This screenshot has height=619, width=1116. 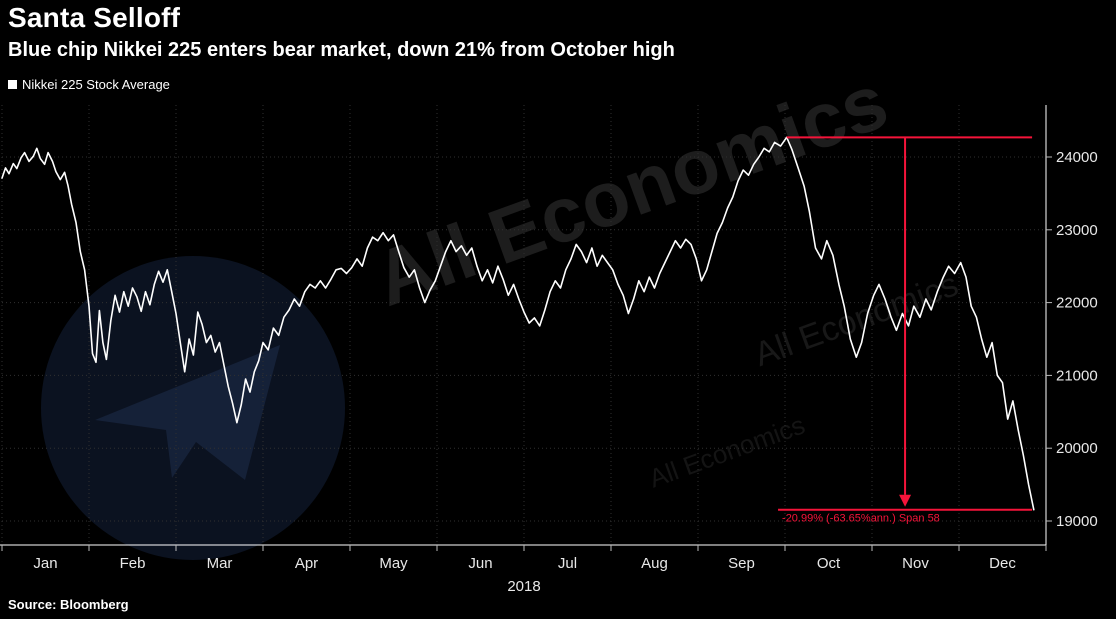 I want to click on y-axis-label: 23000, so click(x=1077, y=230).